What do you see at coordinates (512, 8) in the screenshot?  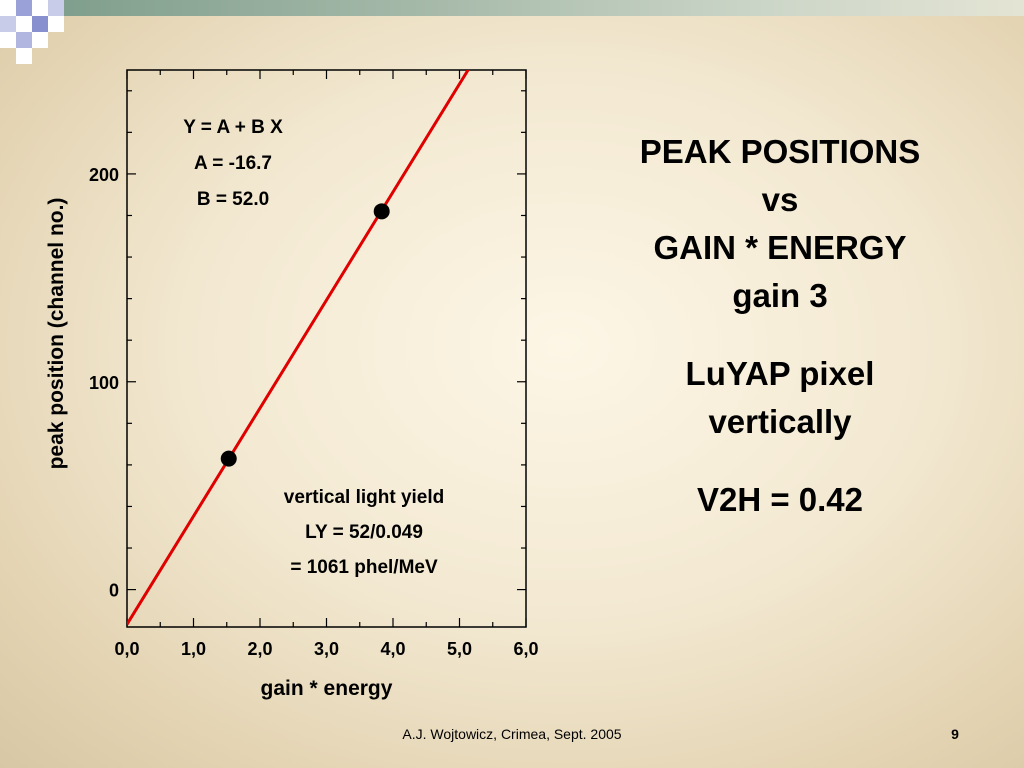 I see `top-banner` at bounding box center [512, 8].